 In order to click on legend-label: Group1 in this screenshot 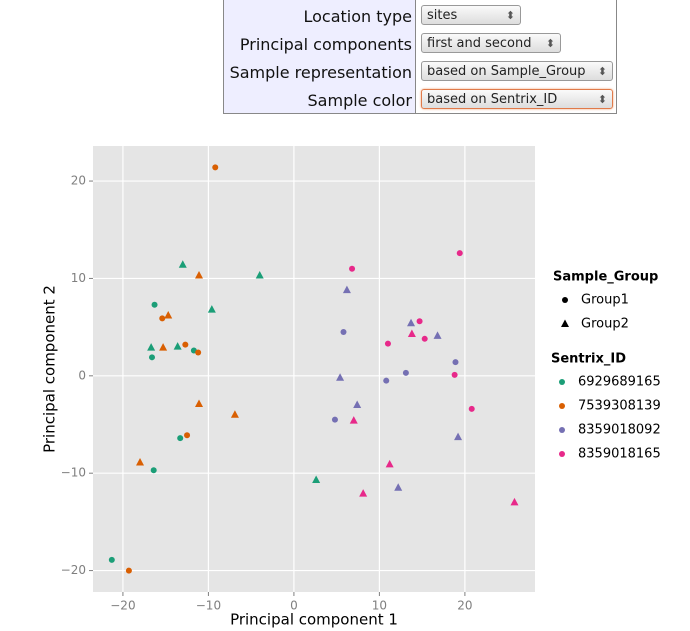, I will do `click(605, 300)`.